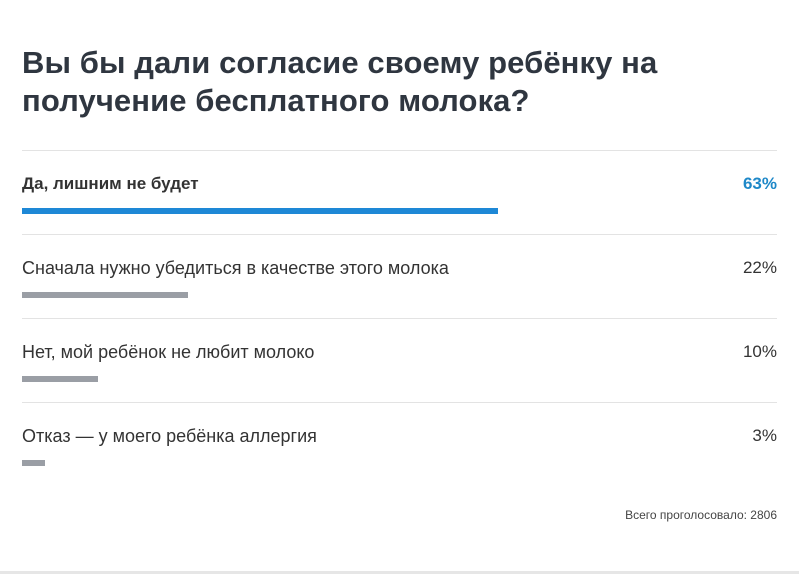 The height and width of the screenshot is (574, 799). I want to click on option-percent: 3%, so click(764, 435).